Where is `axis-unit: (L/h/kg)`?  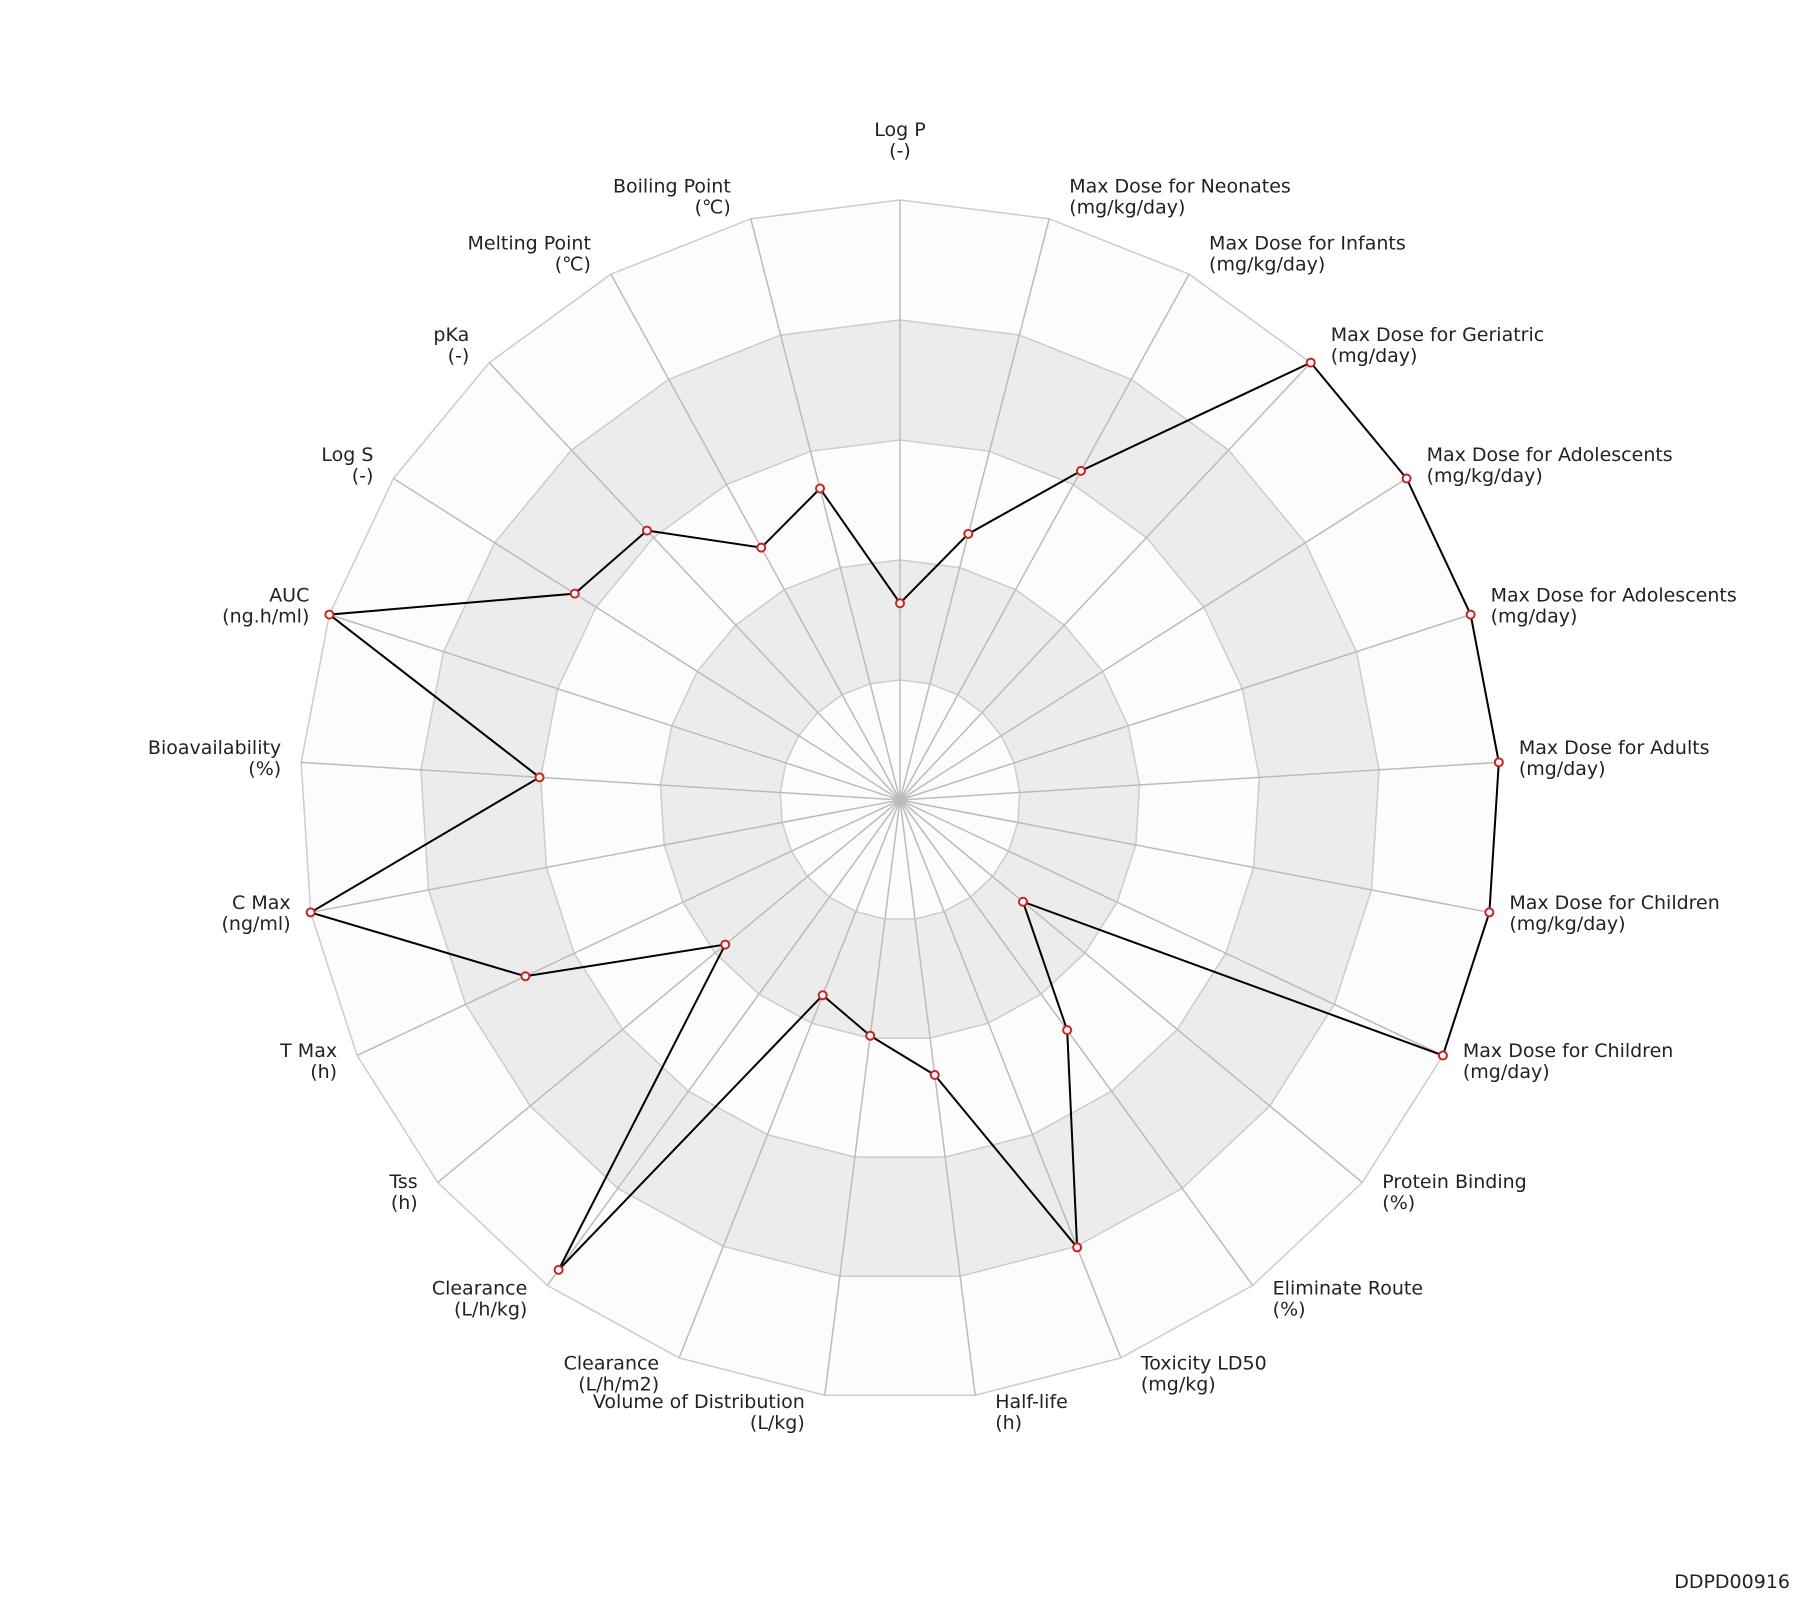
axis-unit: (L/h/kg) is located at coordinates (490, 1310).